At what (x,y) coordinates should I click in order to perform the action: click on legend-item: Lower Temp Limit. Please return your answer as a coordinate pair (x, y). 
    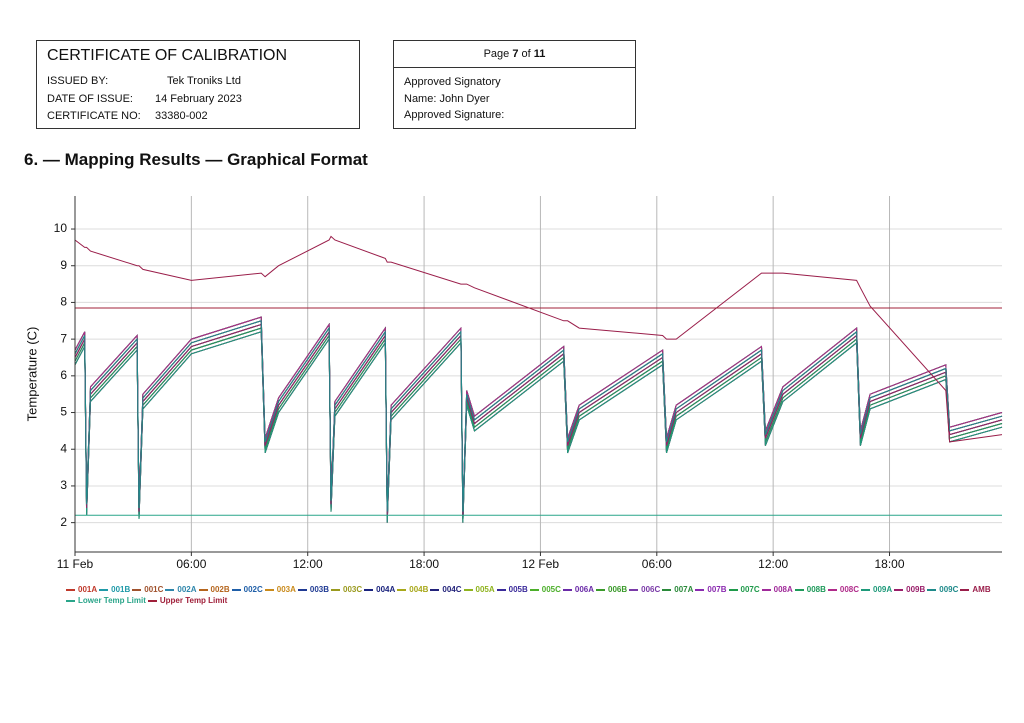
    Looking at the image, I should click on (106, 600).